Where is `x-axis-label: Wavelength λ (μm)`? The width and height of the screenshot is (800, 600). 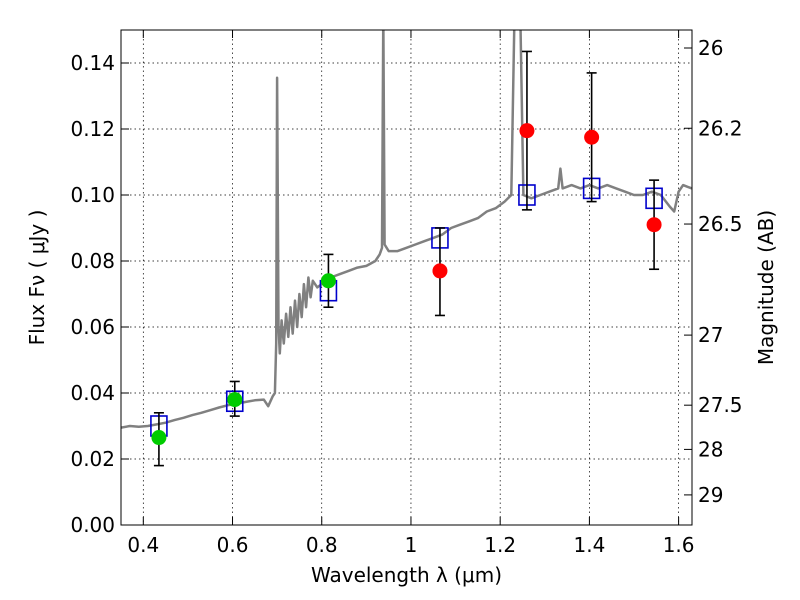 x-axis-label: Wavelength λ (μm) is located at coordinates (406, 575).